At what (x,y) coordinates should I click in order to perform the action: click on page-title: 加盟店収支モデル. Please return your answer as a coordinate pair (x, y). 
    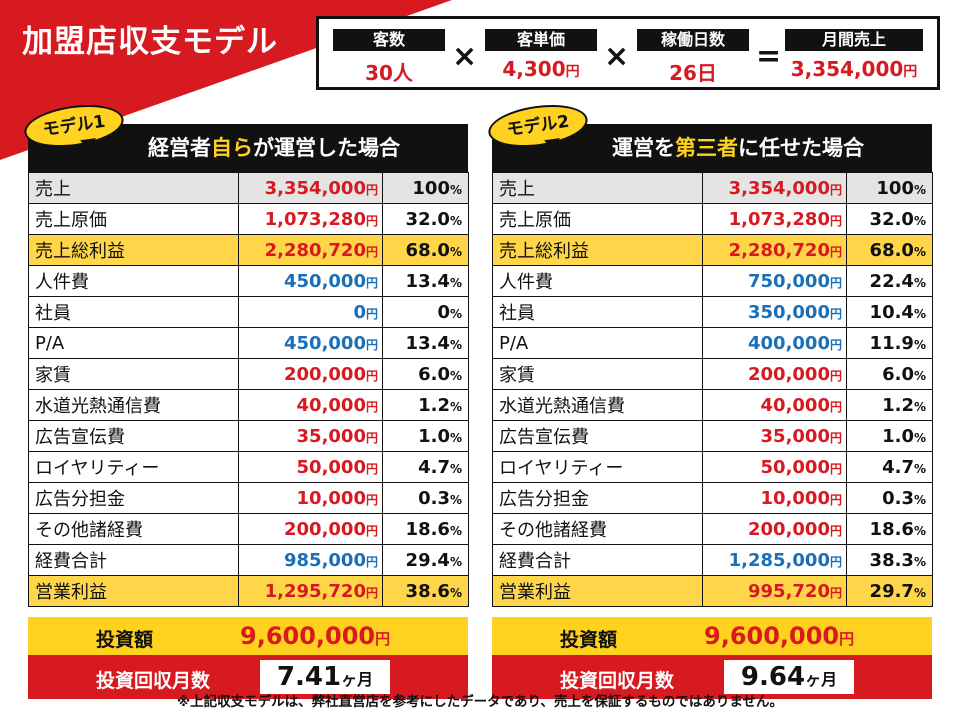
    Looking at the image, I should click on (150, 42).